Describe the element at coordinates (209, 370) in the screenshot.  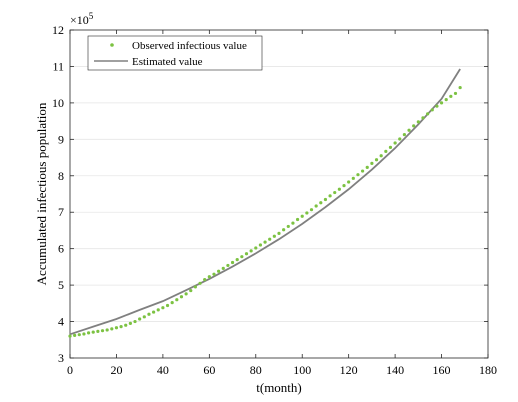
I see `x-tick-label-3: 60` at that location.